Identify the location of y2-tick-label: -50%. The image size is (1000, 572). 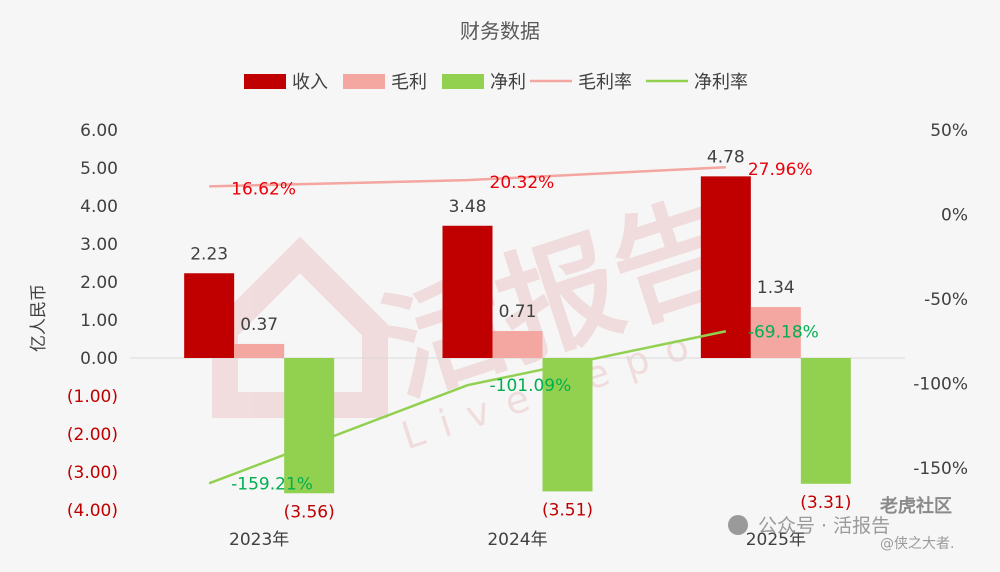
(946, 300).